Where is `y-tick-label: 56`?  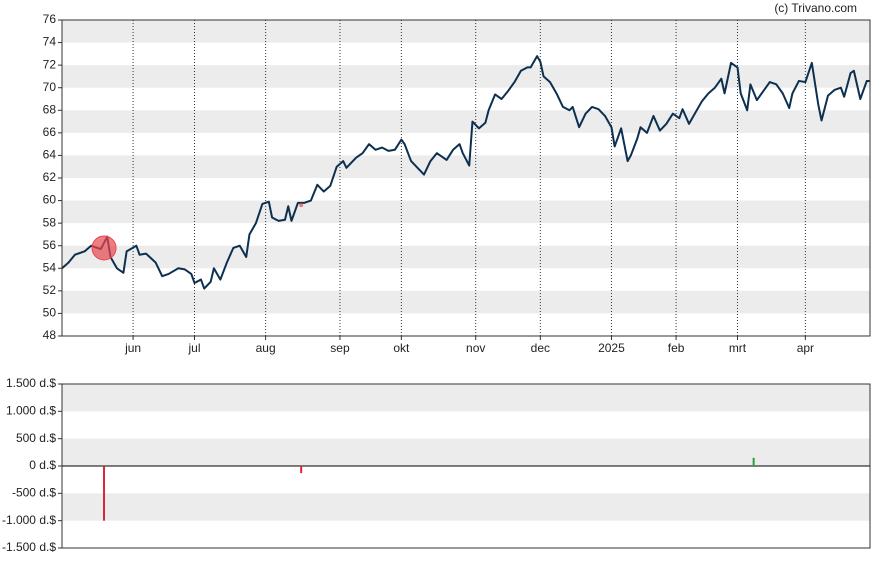 y-tick-label: 56 is located at coordinates (50, 245).